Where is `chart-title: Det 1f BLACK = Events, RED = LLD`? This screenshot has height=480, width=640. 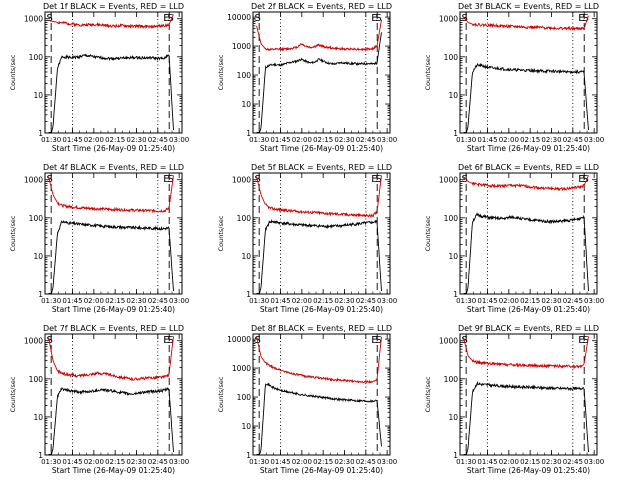
chart-title: Det 1f BLACK = Events, RED = LLD is located at coordinates (113, 6).